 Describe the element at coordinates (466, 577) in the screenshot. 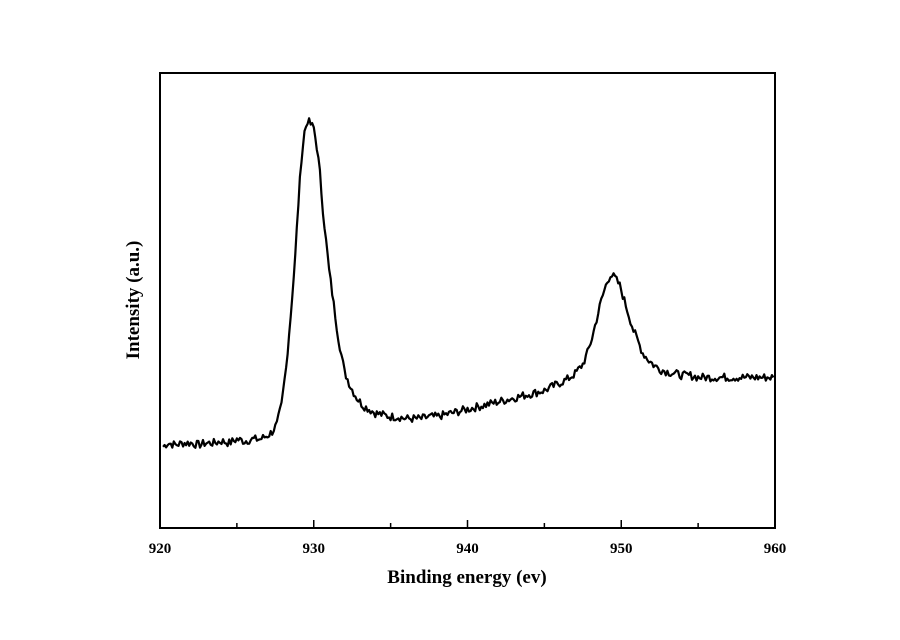

I see `x-axis-title: Binding energy (ev)` at that location.